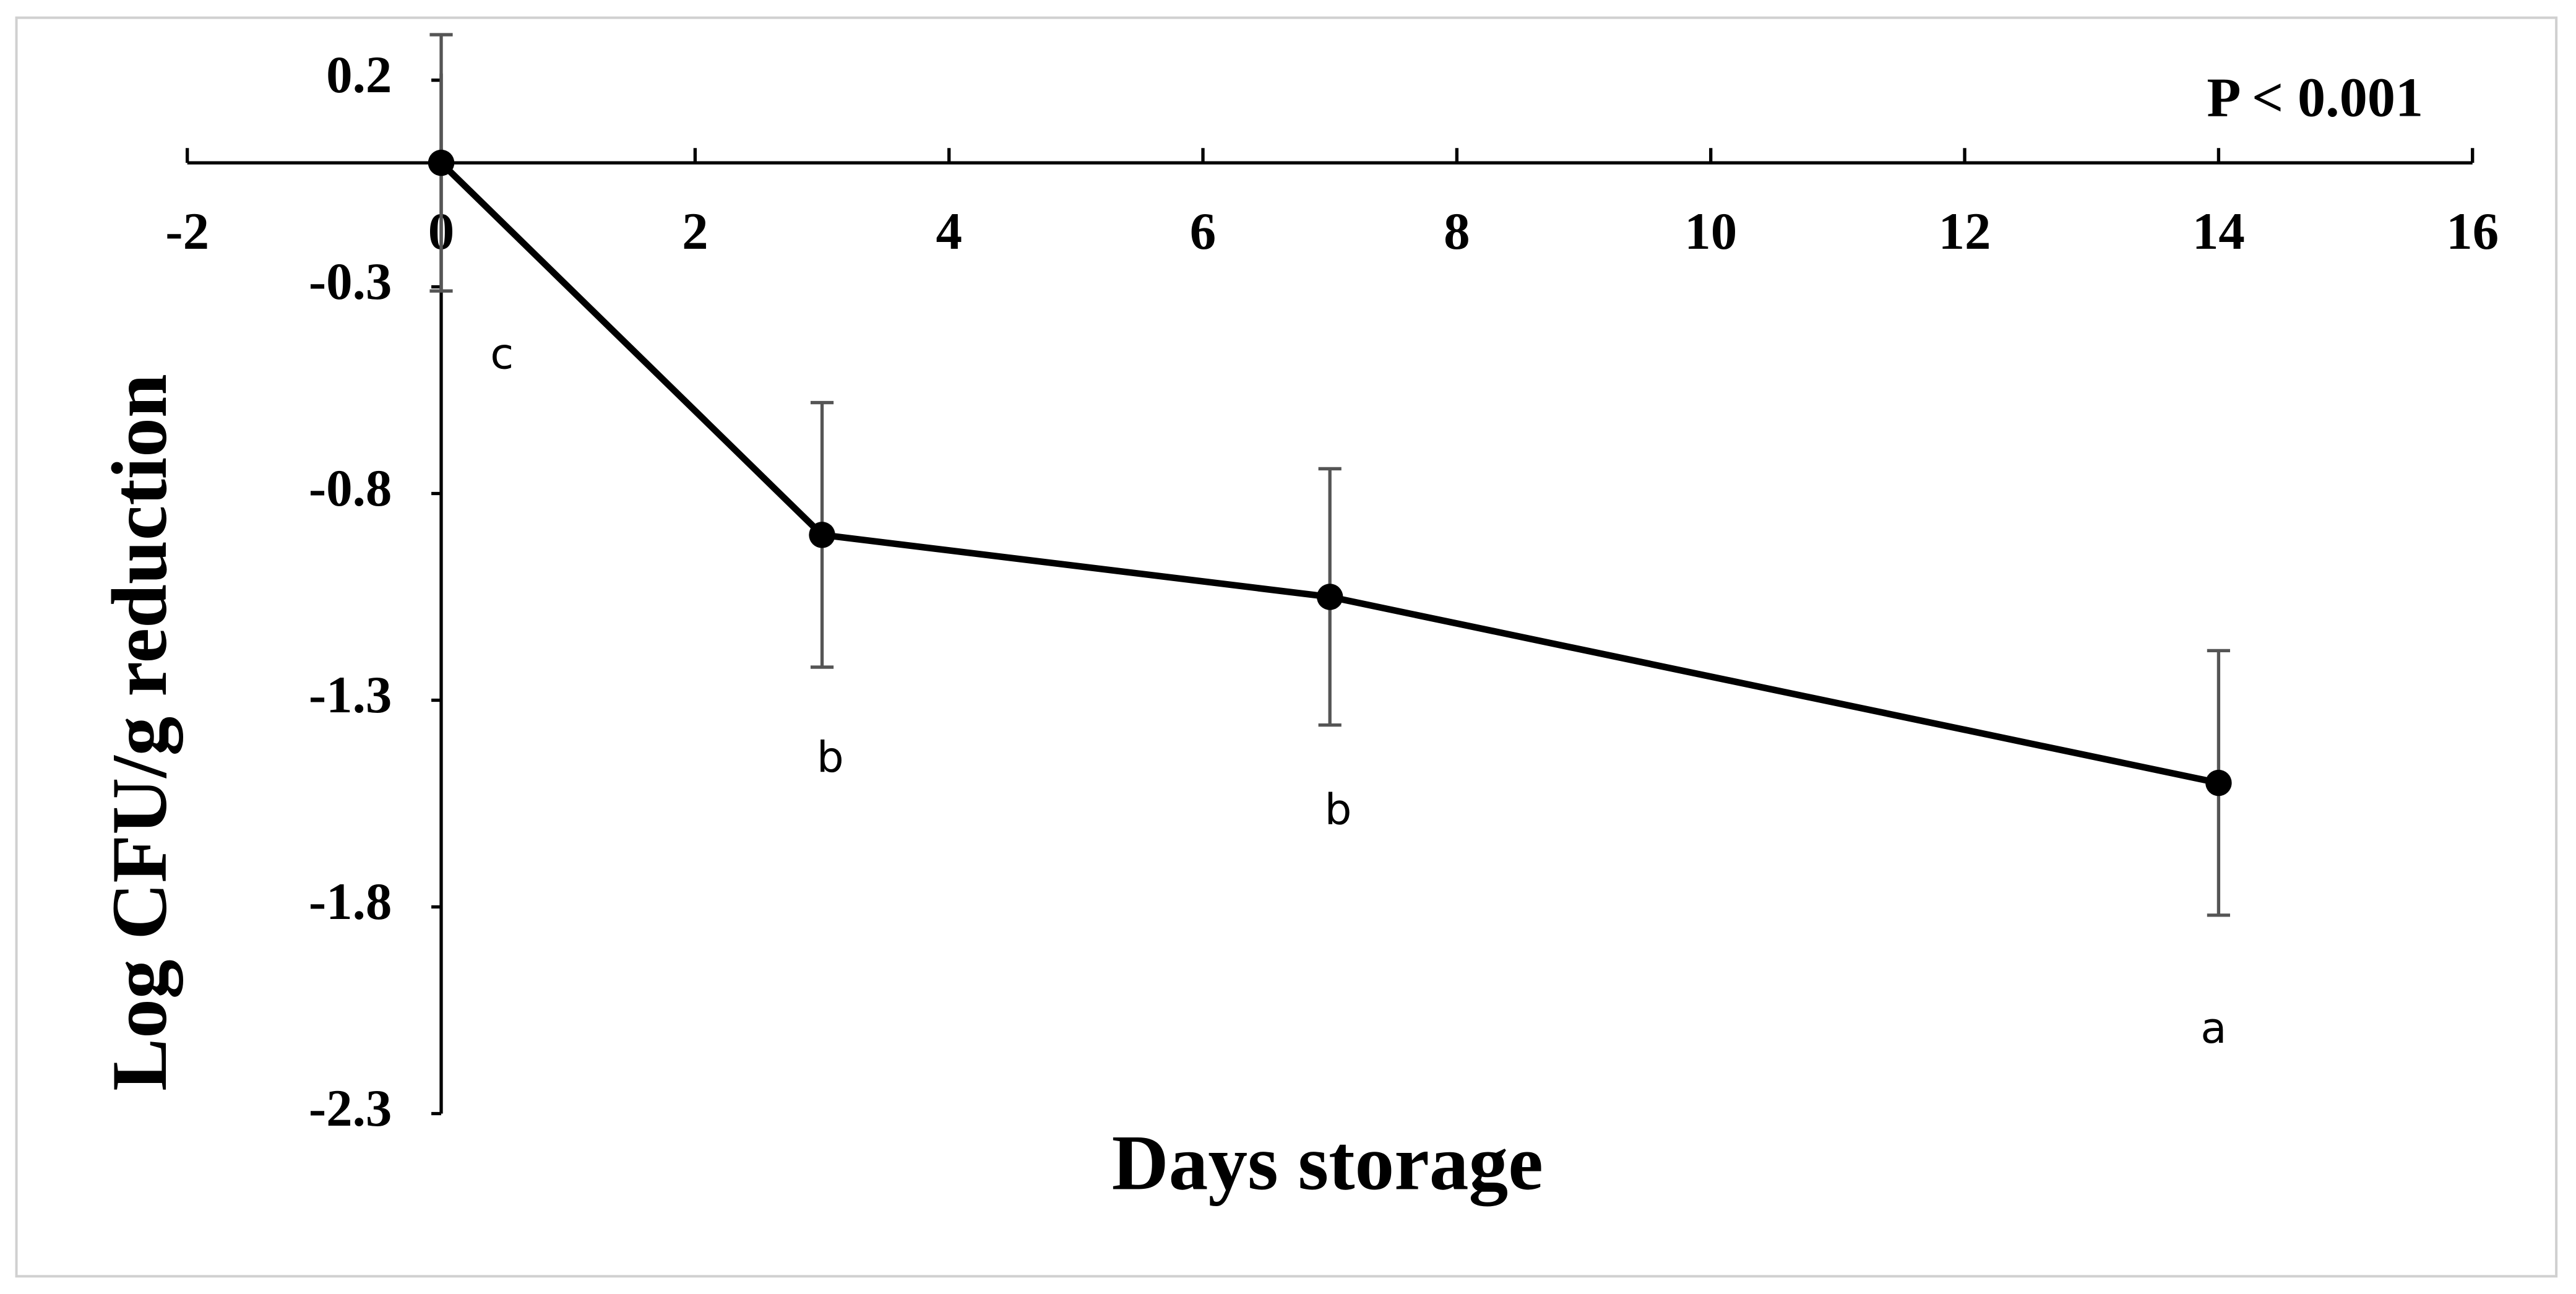 This screenshot has height=1294, width=2576. I want to click on y-axis-title: Log CFU/g reduction, so click(139, 733).